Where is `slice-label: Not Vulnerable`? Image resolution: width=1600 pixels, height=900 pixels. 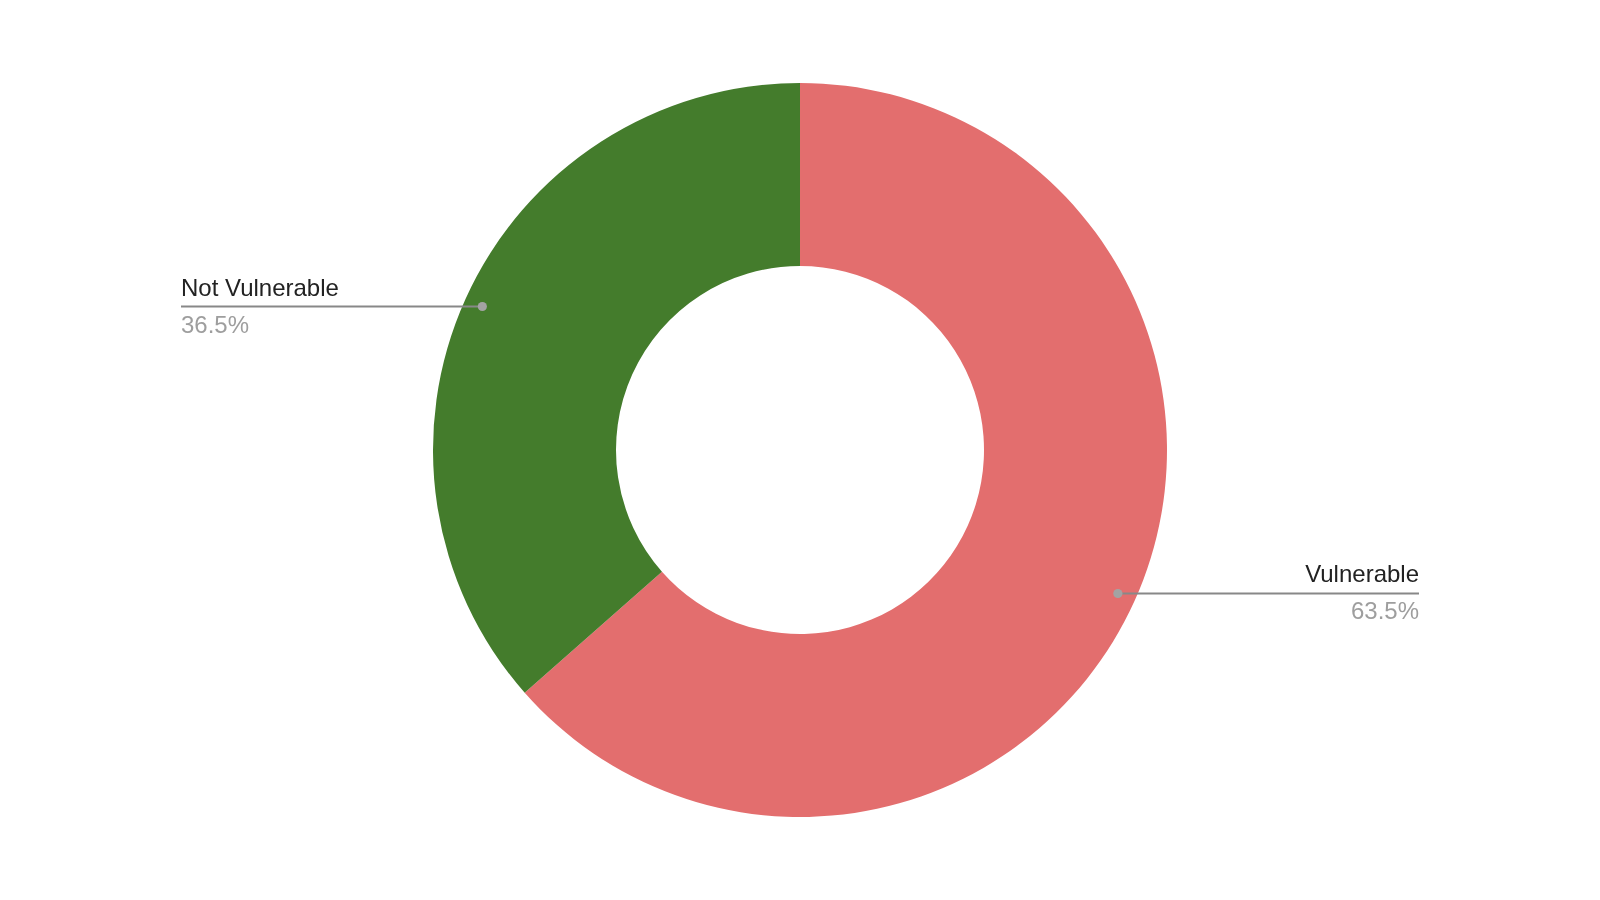
slice-label: Not Vulnerable is located at coordinates (260, 287).